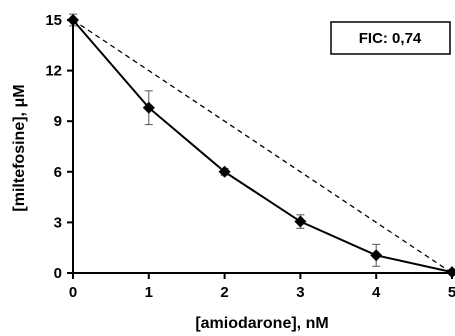 The width and height of the screenshot is (455, 336). Describe the element at coordinates (149, 292) in the screenshot. I see `x-tick-label: 1` at that location.